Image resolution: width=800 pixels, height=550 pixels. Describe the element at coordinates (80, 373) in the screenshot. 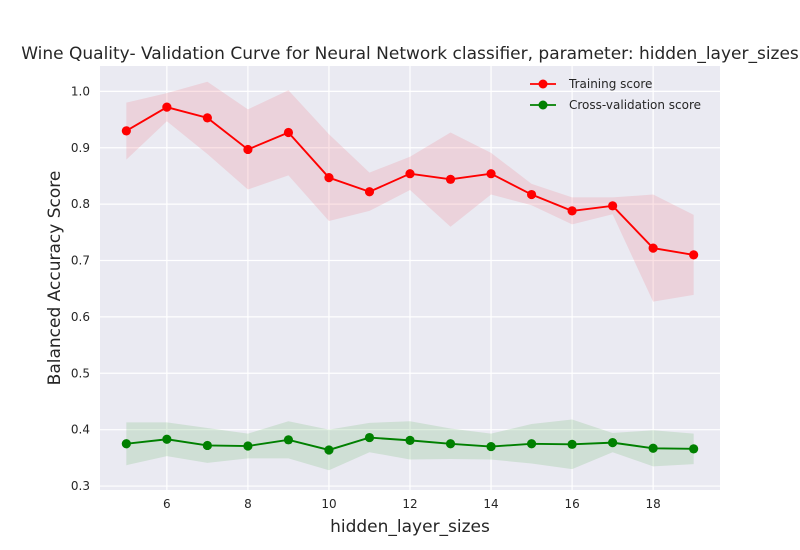

I see `y-tick-label: 0.5` at that location.